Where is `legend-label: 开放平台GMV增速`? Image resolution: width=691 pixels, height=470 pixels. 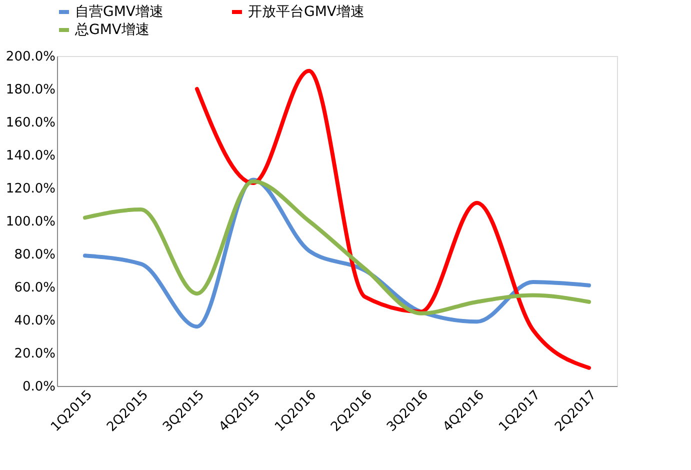 legend-label: 开放平台GMV增速 is located at coordinates (306, 12).